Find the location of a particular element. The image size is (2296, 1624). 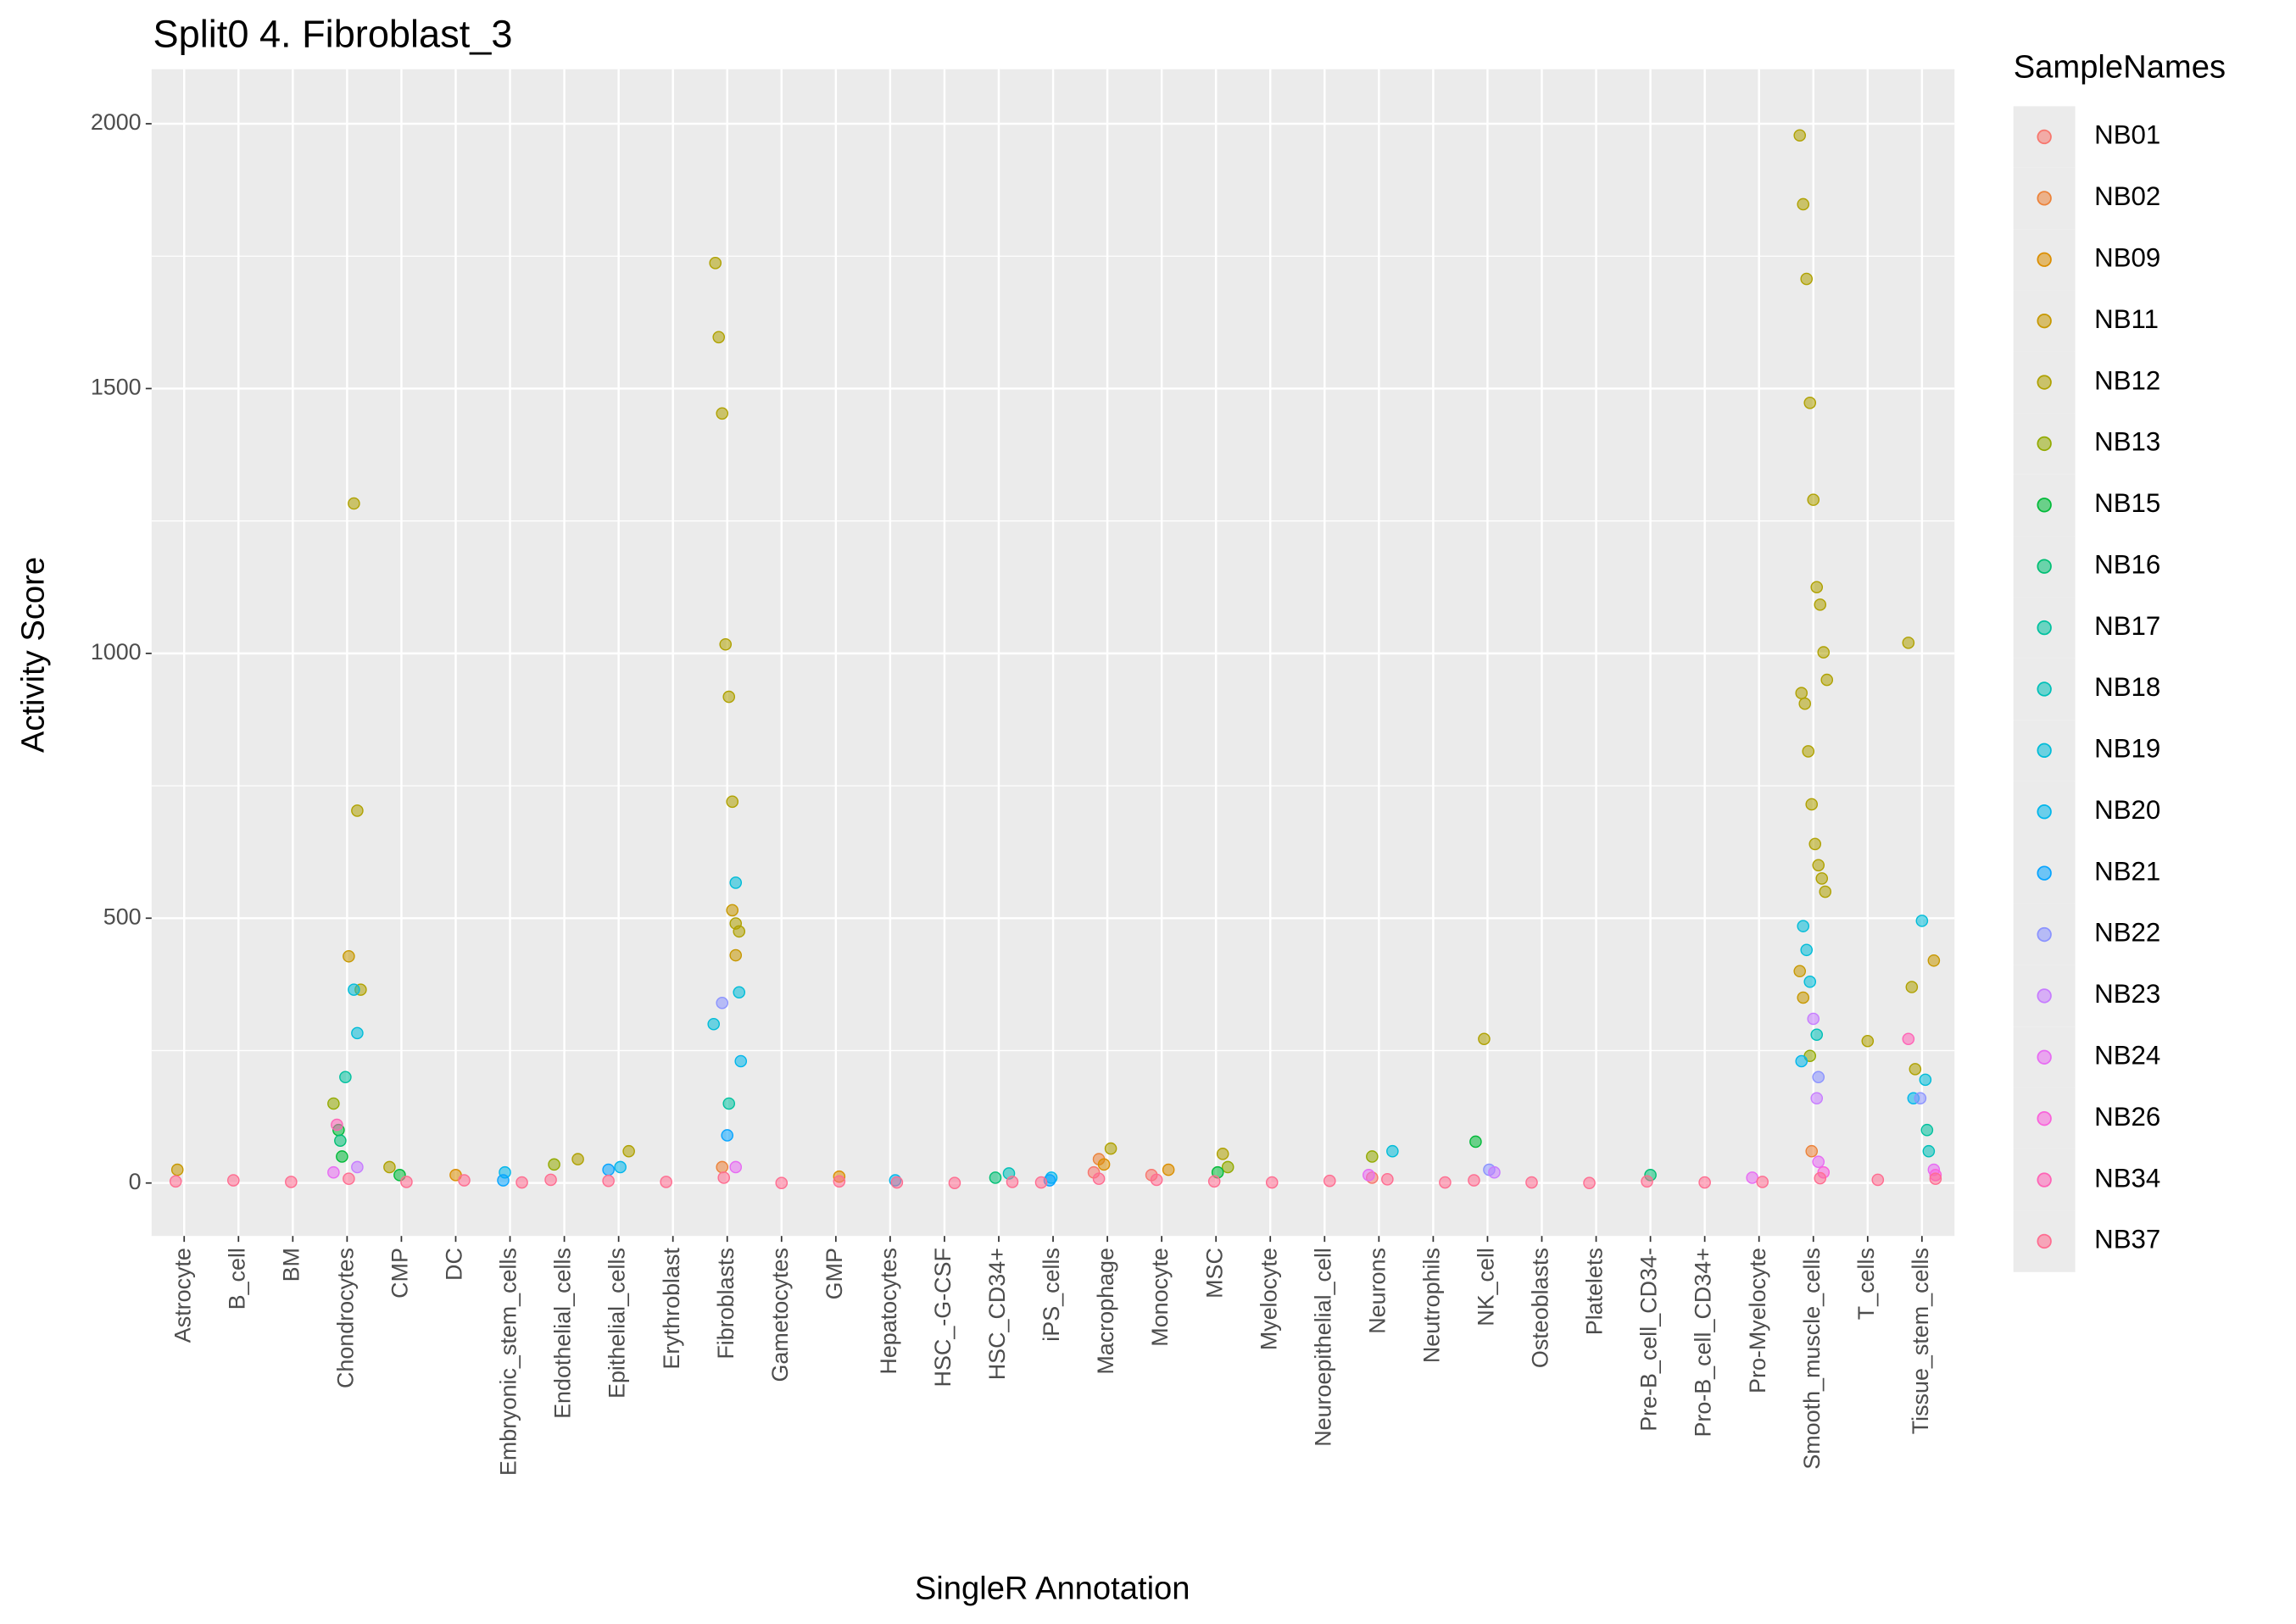

x-tick-label: Neuroepithelial_cell is located at coordinates (1322, 1347).